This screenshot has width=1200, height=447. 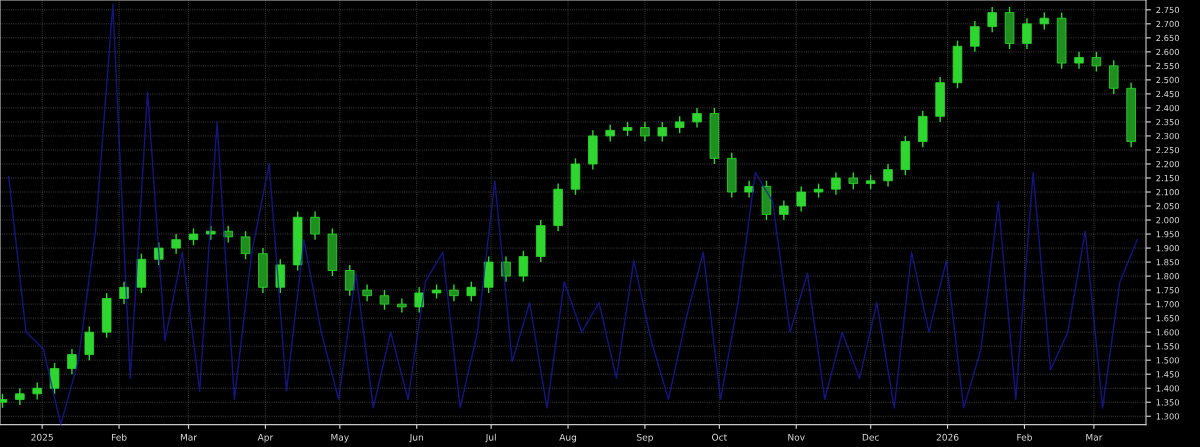 I want to click on y-tick-label: 2.550, so click(x=1168, y=66).